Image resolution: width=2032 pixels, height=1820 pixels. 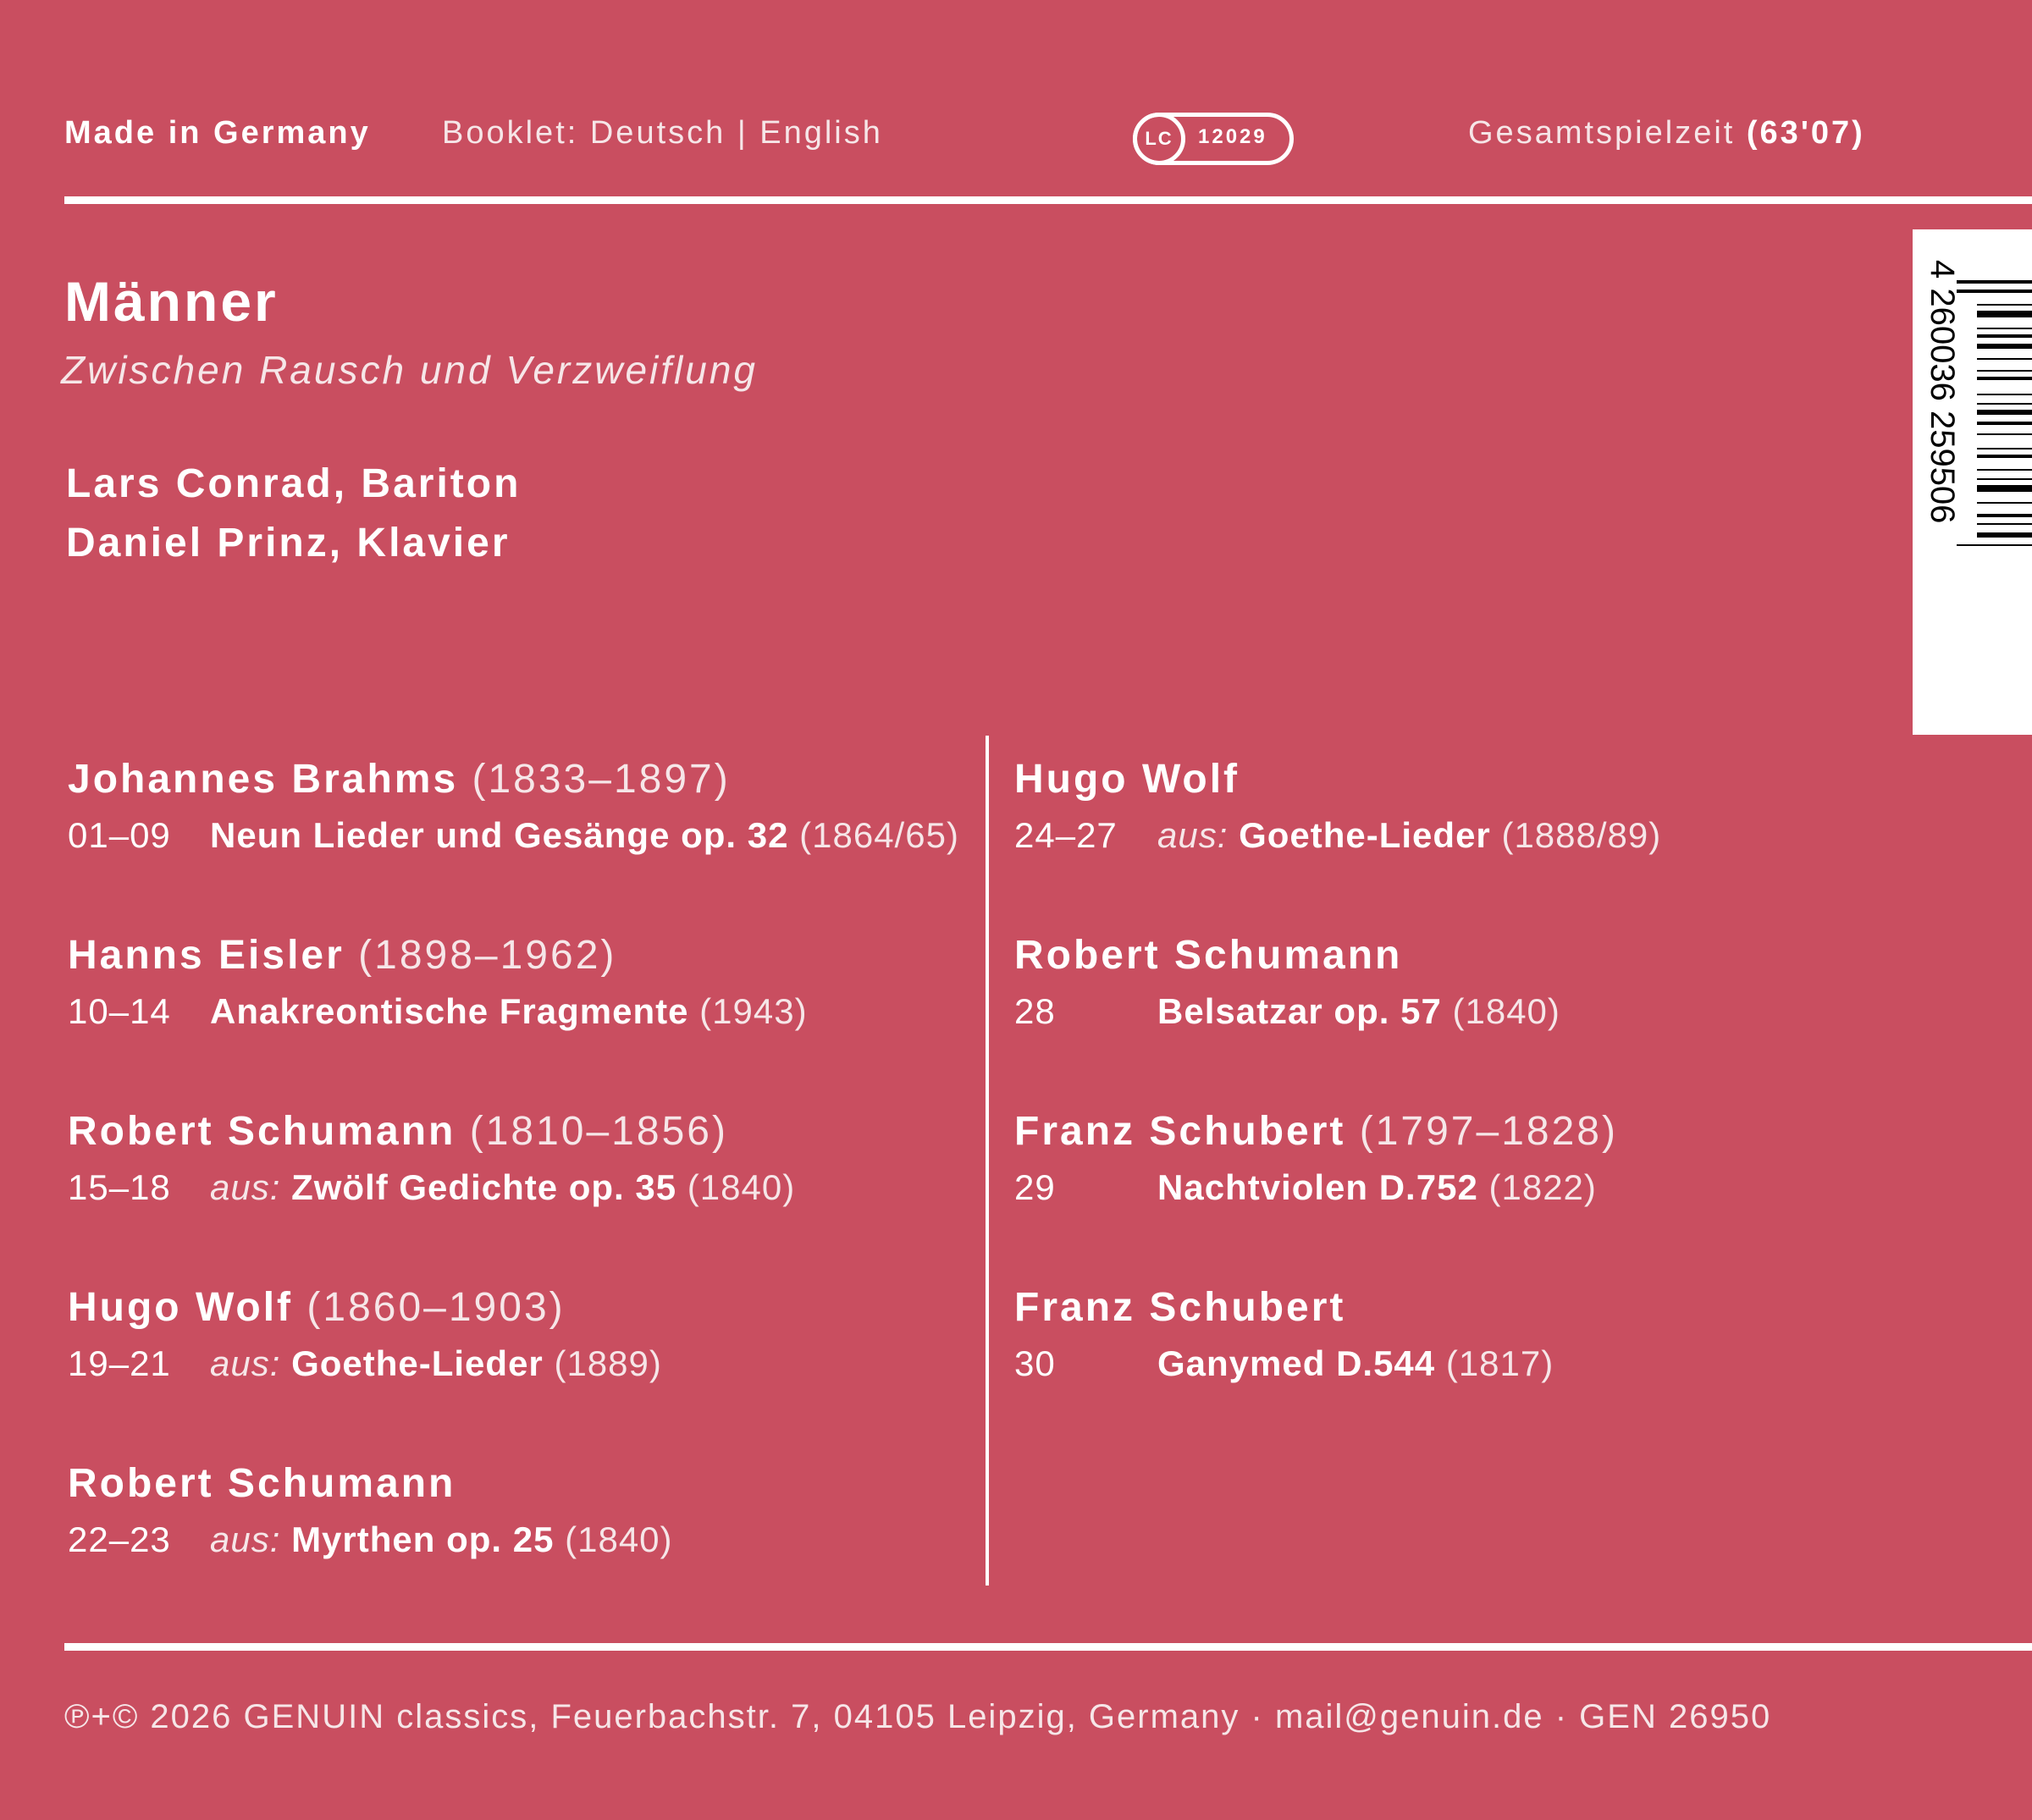 I want to click on track-numbers: 30, so click(x=1035, y=1363).